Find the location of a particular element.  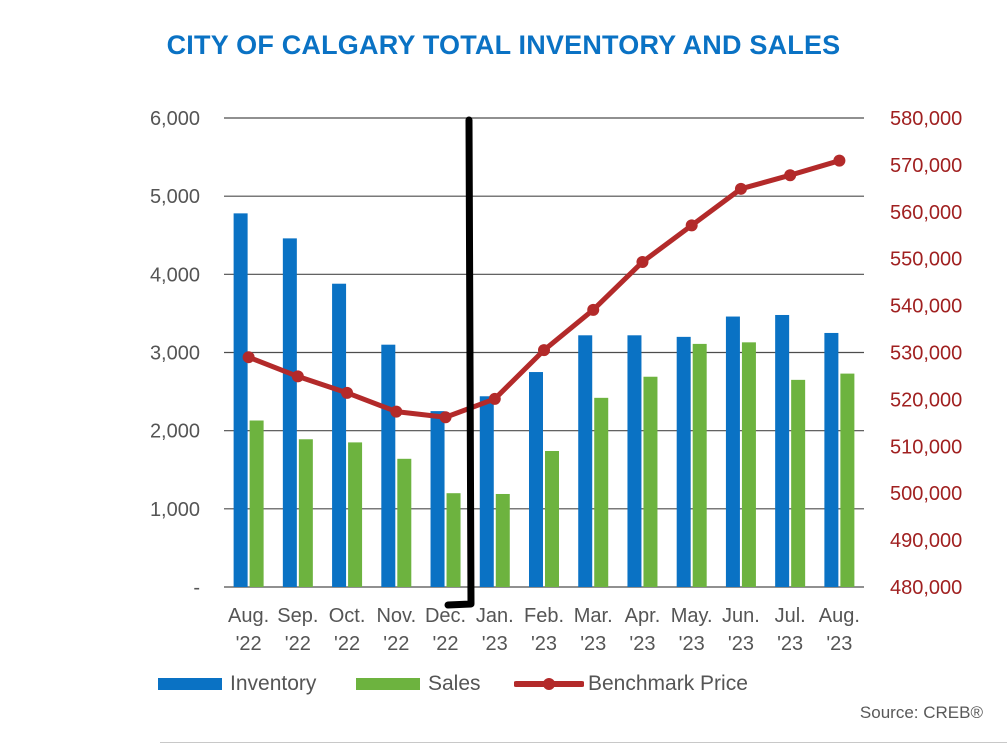

y-left-tick-label: 2,000 is located at coordinates (175, 432).